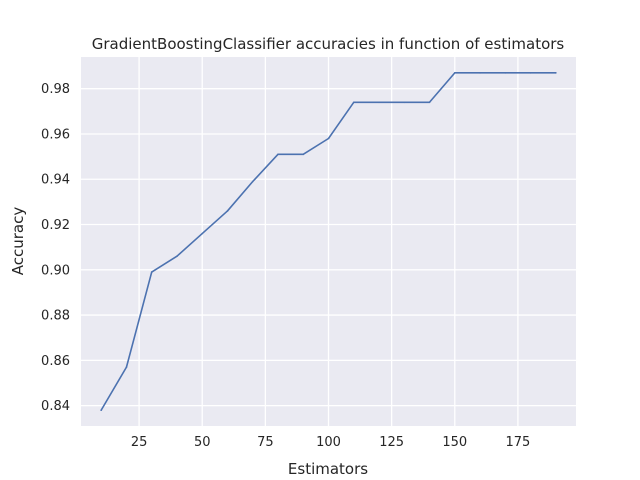 This screenshot has width=640, height=480. I want to click on y-tick-labels: 0.84 0.86 0.88 0.90 0.92 0.94 0.96 0.98, so click(55, 248).